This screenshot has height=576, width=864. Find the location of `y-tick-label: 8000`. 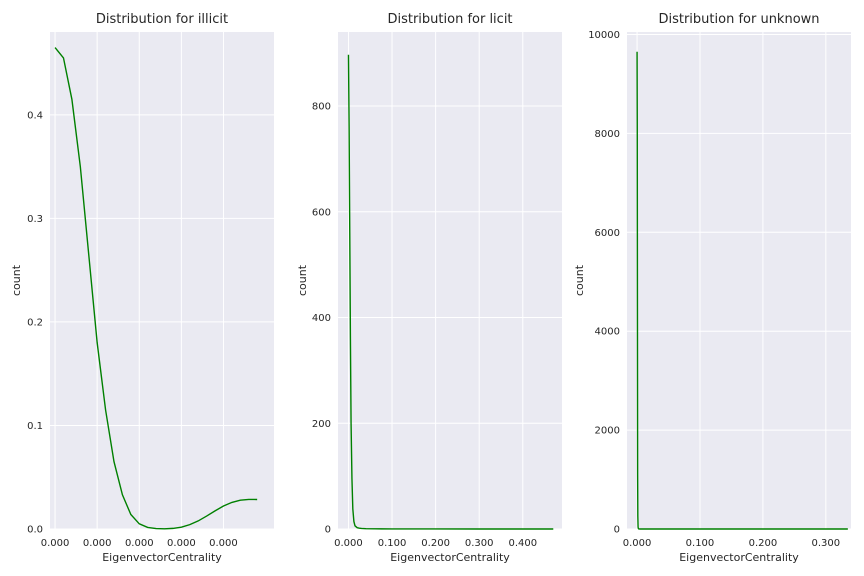

y-tick-label: 8000 is located at coordinates (607, 134).